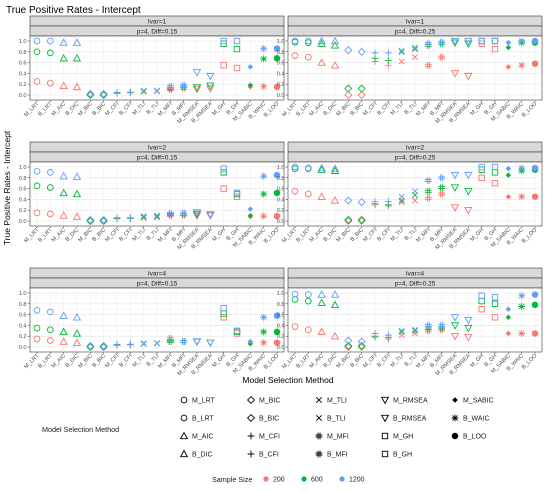 The image size is (550, 491). I want to click on y-axis-label: True Positive Rates - Intercept, so click(7, 187).